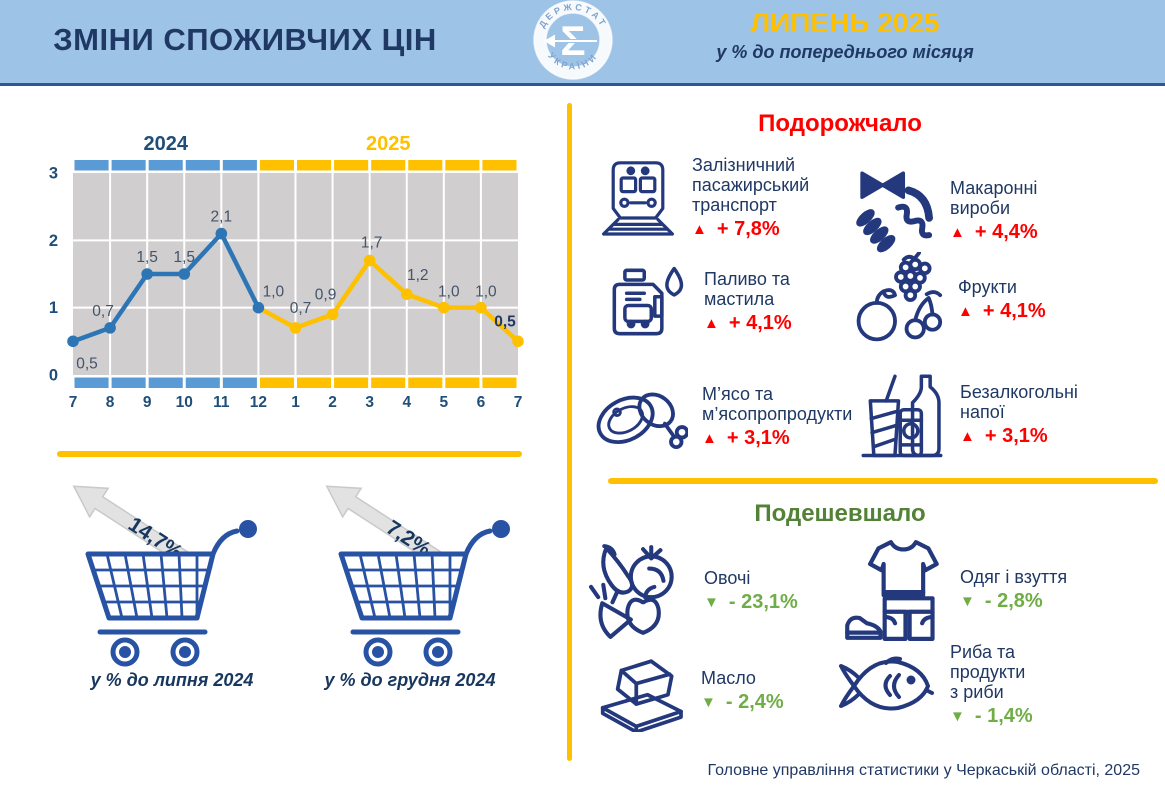 The image size is (1165, 793). What do you see at coordinates (289, 454) in the screenshot?
I see `left-section-divider` at bounding box center [289, 454].